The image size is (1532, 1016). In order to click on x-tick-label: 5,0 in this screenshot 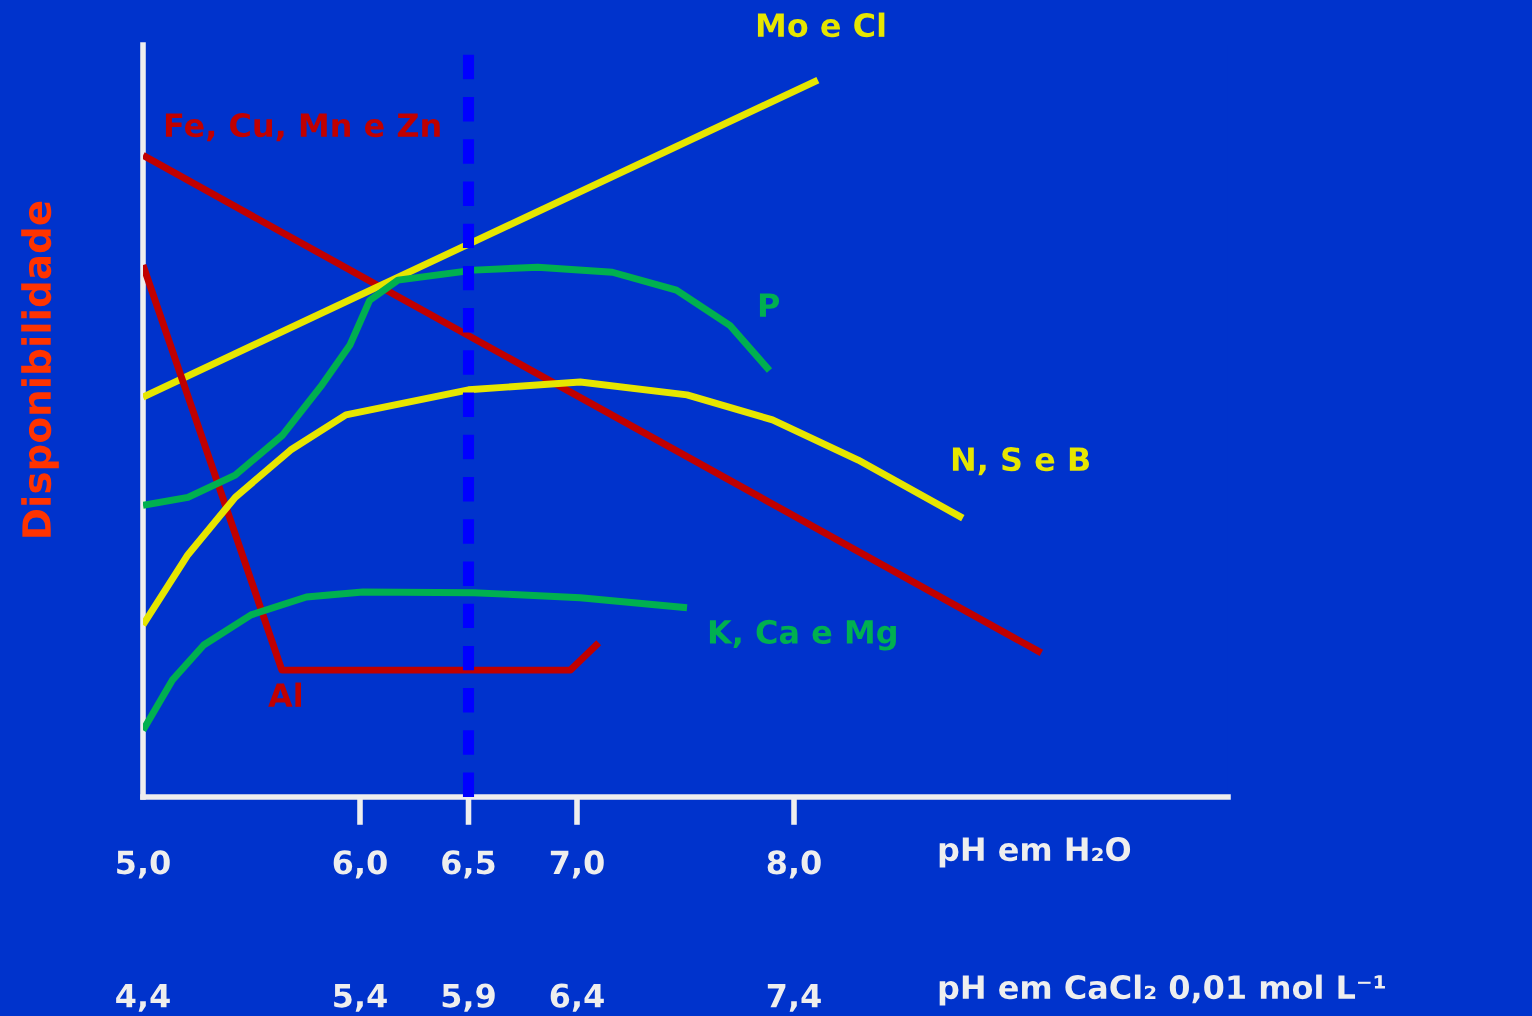, I will do `click(143, 864)`.